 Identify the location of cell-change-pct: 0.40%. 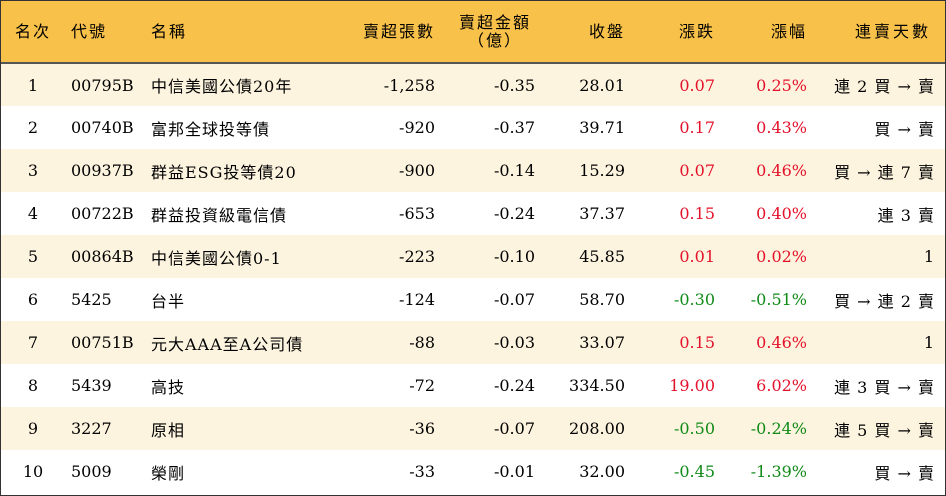
(781, 213).